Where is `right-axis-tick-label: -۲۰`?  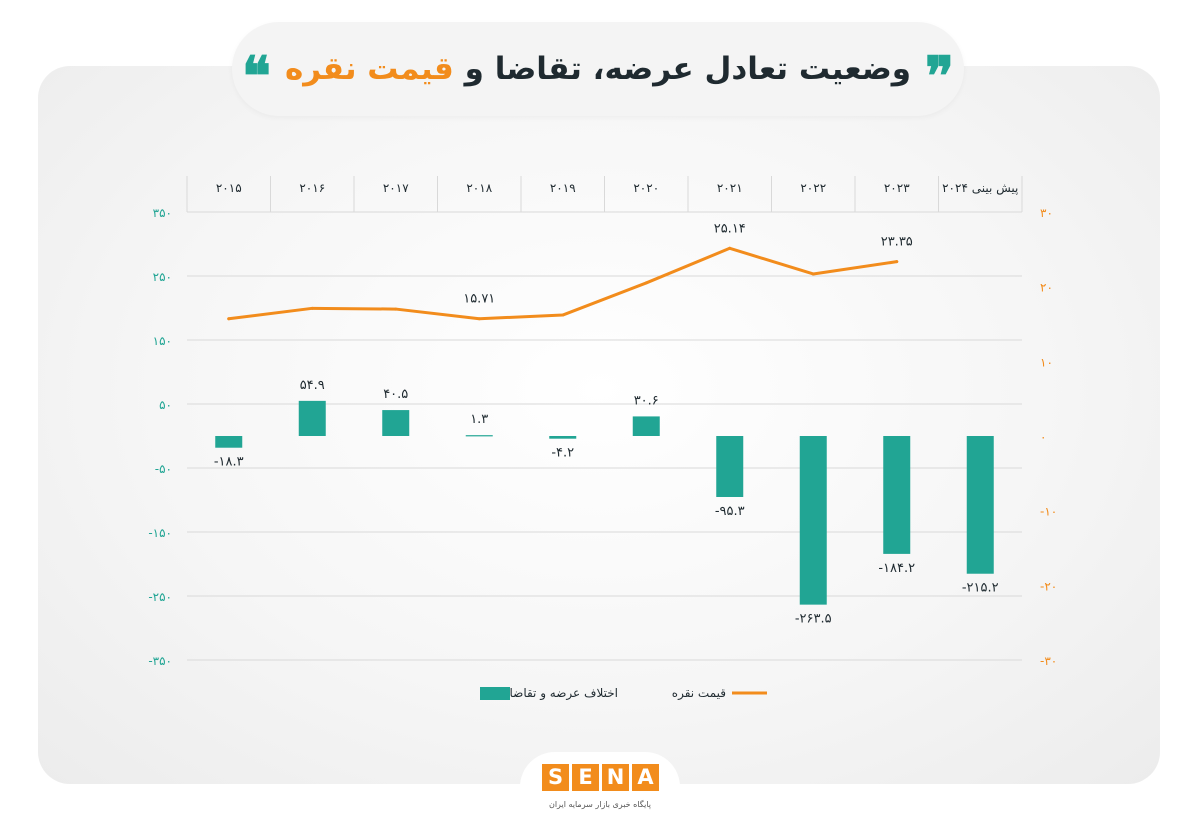
right-axis-tick-label: -۲۰ is located at coordinates (1048, 586).